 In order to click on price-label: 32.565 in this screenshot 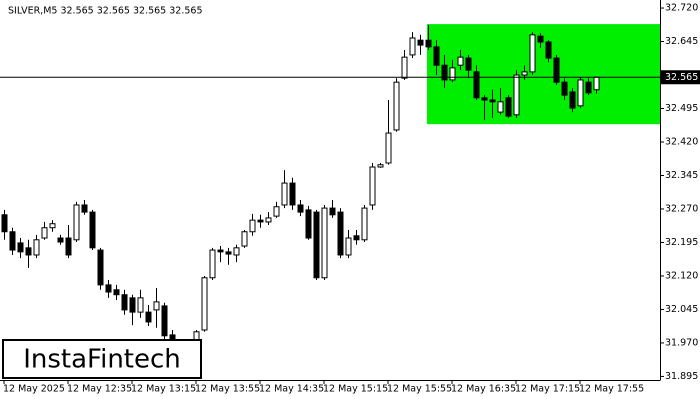, I will do `click(681, 77)`.